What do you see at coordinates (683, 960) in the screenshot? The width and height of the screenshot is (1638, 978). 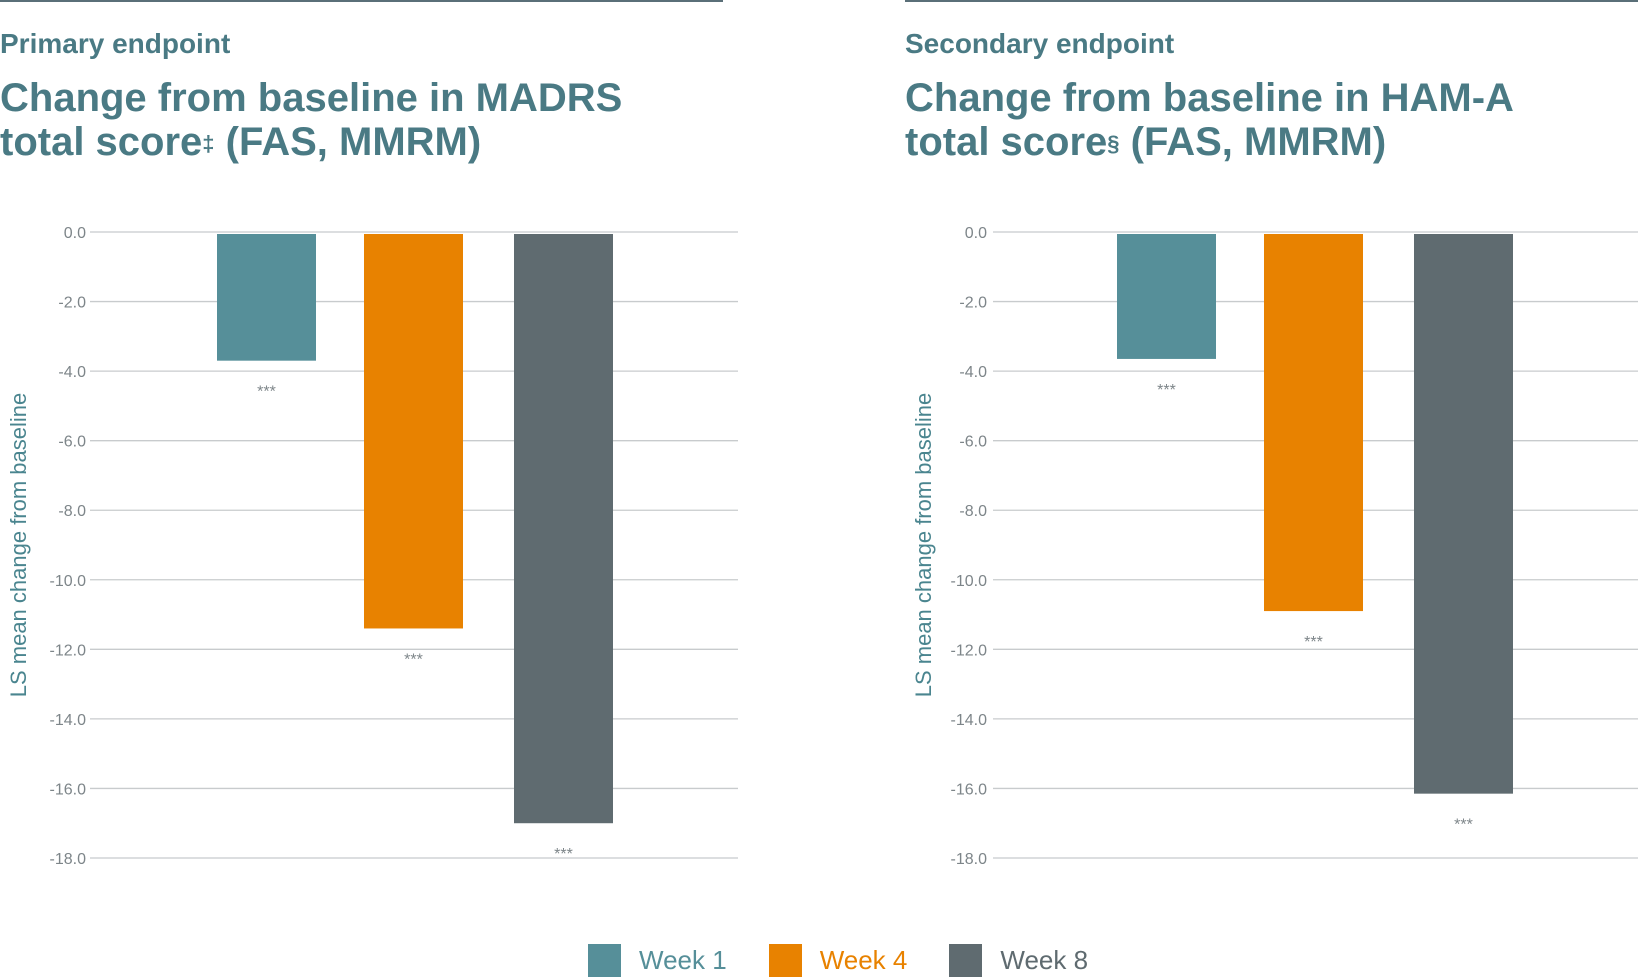 I see `legend-label: Week 1` at bounding box center [683, 960].